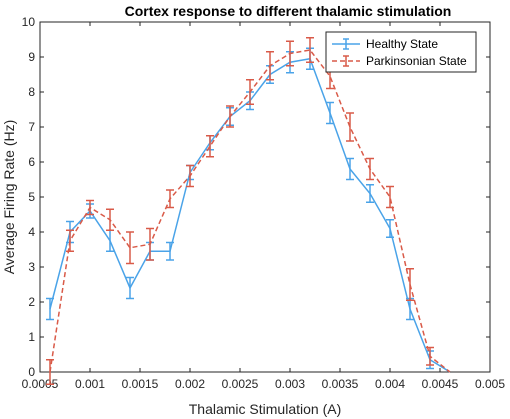 The image size is (510, 419). Describe the element at coordinates (31, 57) in the screenshot. I see `y-tick-label: 9` at that location.